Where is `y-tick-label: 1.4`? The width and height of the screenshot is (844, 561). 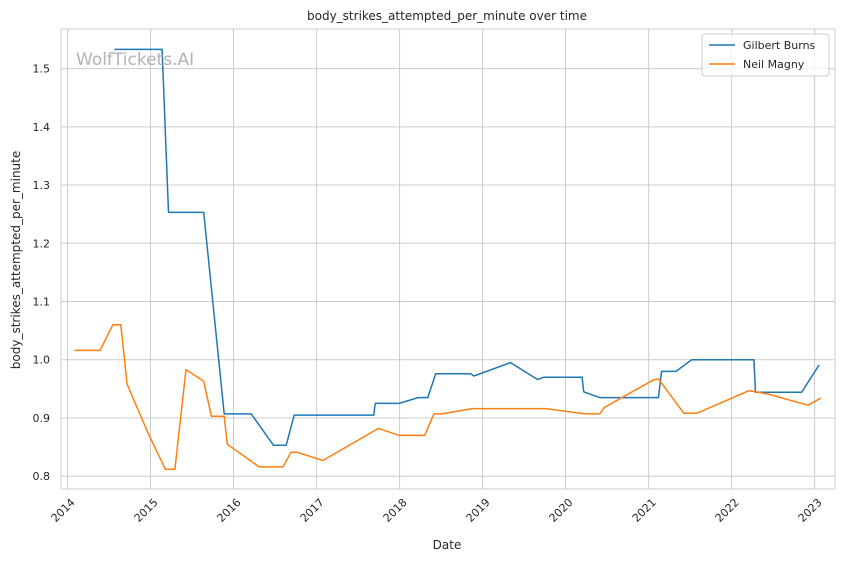 y-tick-label: 1.4 is located at coordinates (42, 127).